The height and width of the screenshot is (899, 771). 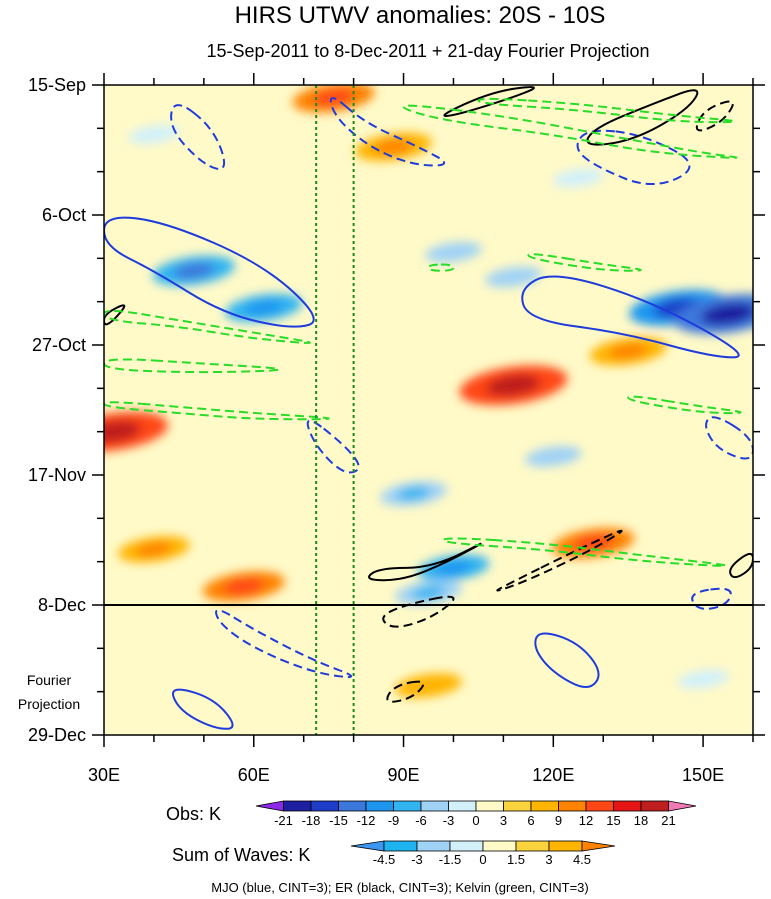 What do you see at coordinates (241, 855) in the screenshot?
I see `waves-legend-label: Sum of Waves: K` at bounding box center [241, 855].